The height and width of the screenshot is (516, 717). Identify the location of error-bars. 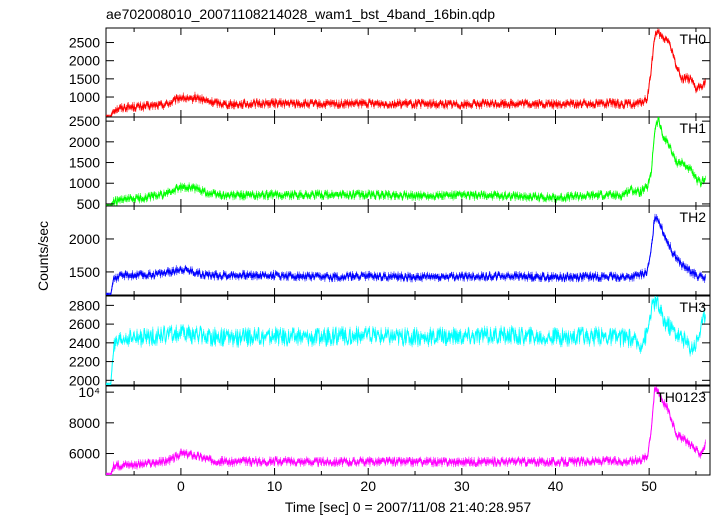
(406, 254).